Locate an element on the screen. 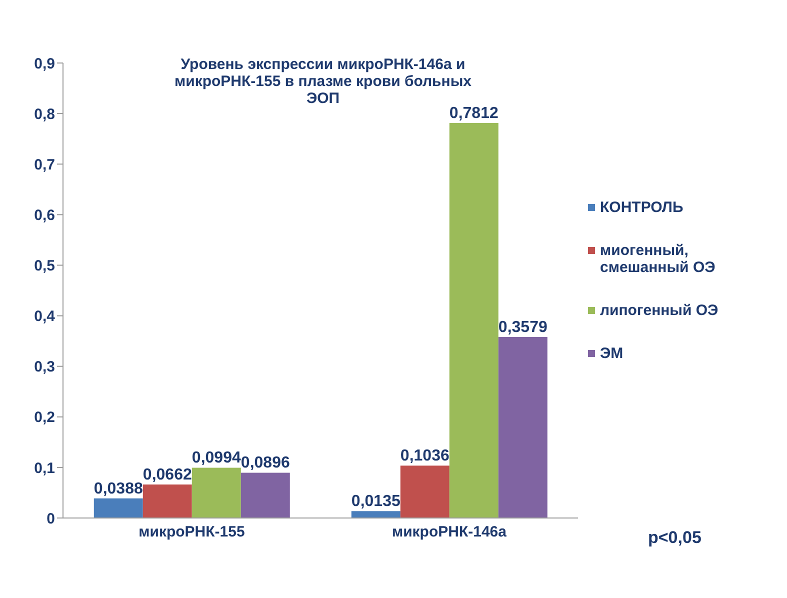  text: p<0,05 is located at coordinates (675, 538).